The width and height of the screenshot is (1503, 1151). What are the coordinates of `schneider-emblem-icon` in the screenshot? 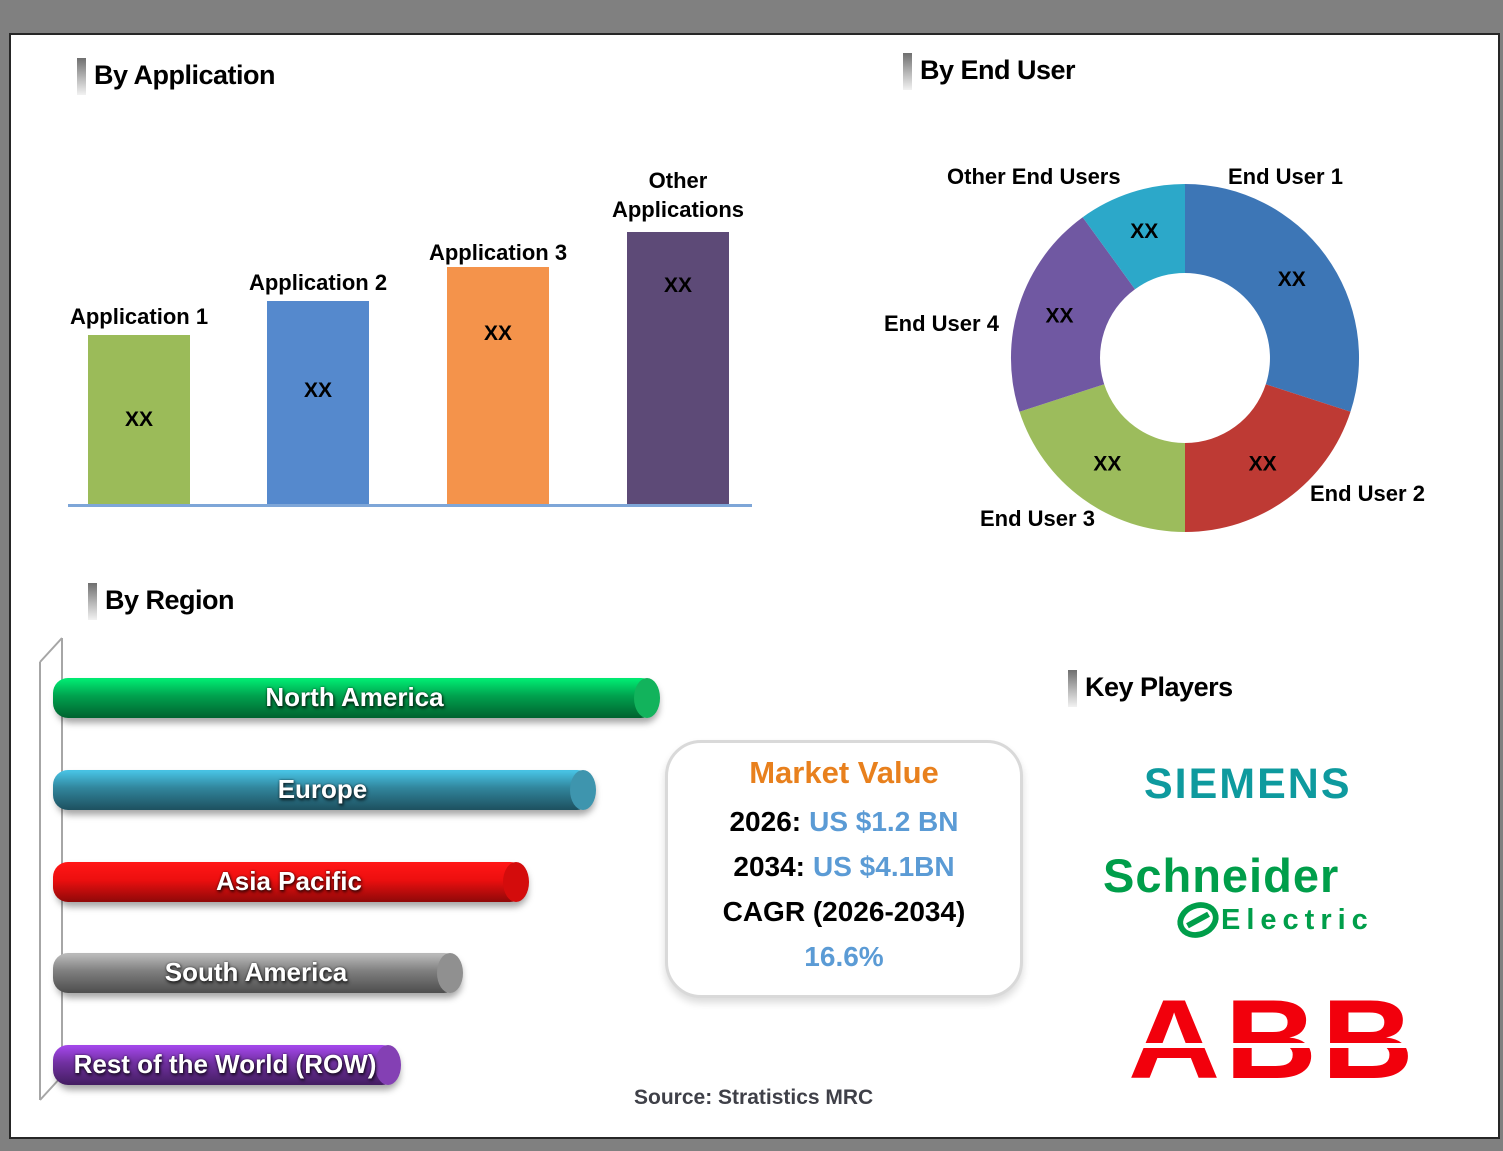 It's located at (1198, 920).